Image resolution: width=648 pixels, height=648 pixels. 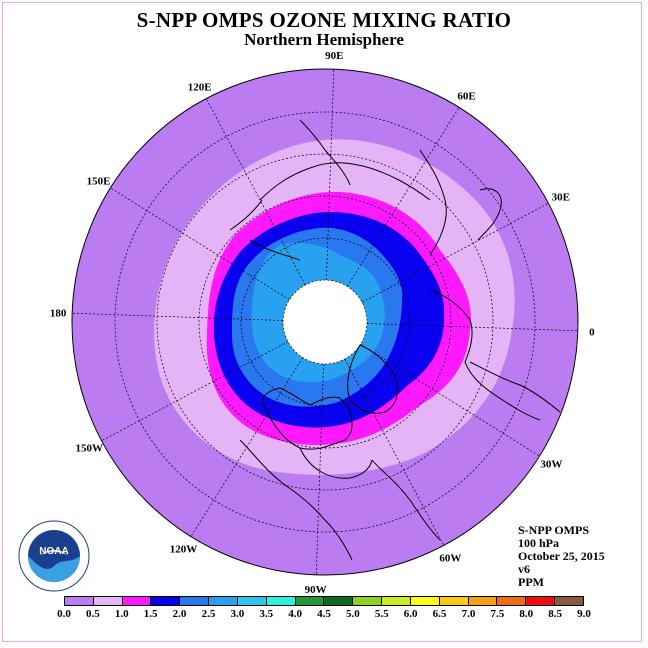 I want to click on longitude-label: 0, so click(x=592, y=332).